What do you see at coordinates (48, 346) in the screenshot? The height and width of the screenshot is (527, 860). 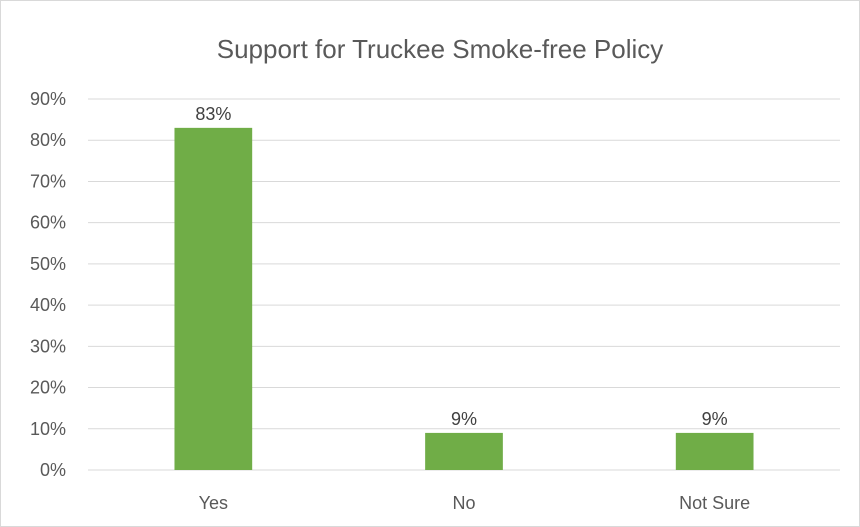 I see `y-tick-label: 30%` at bounding box center [48, 346].